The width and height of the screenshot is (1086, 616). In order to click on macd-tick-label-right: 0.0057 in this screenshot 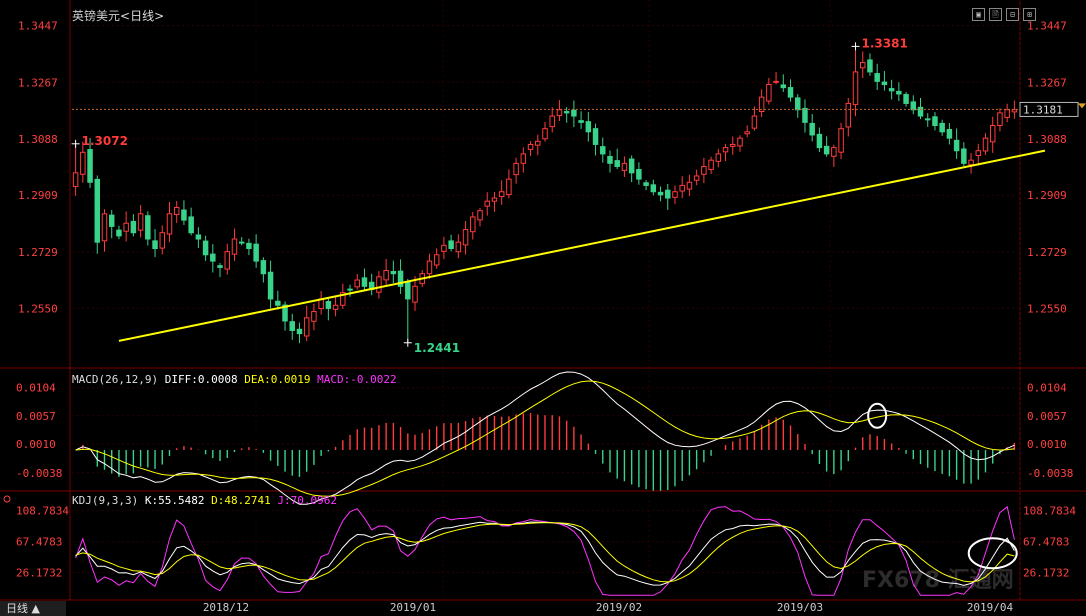, I will do `click(1047, 416)`.